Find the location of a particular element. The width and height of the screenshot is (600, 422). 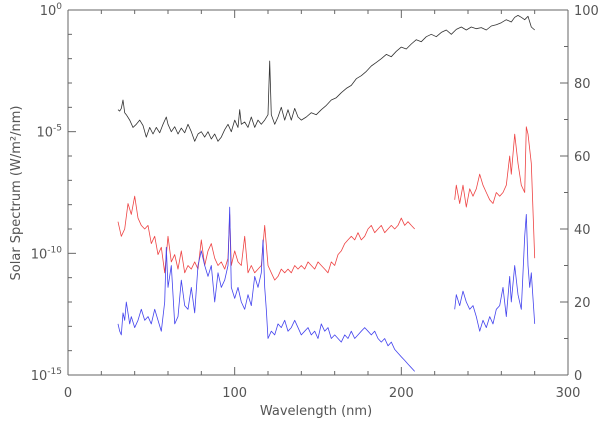

y2-tick-label: 20 is located at coordinates (582, 303).